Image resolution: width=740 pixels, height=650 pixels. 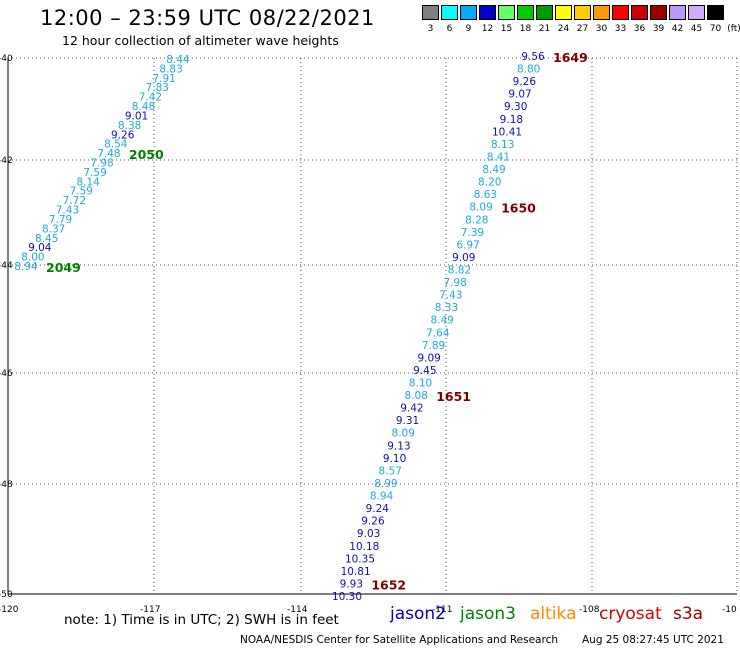 What do you see at coordinates (356, 572) in the screenshot?
I see `swh-value: 10.81` at bounding box center [356, 572].